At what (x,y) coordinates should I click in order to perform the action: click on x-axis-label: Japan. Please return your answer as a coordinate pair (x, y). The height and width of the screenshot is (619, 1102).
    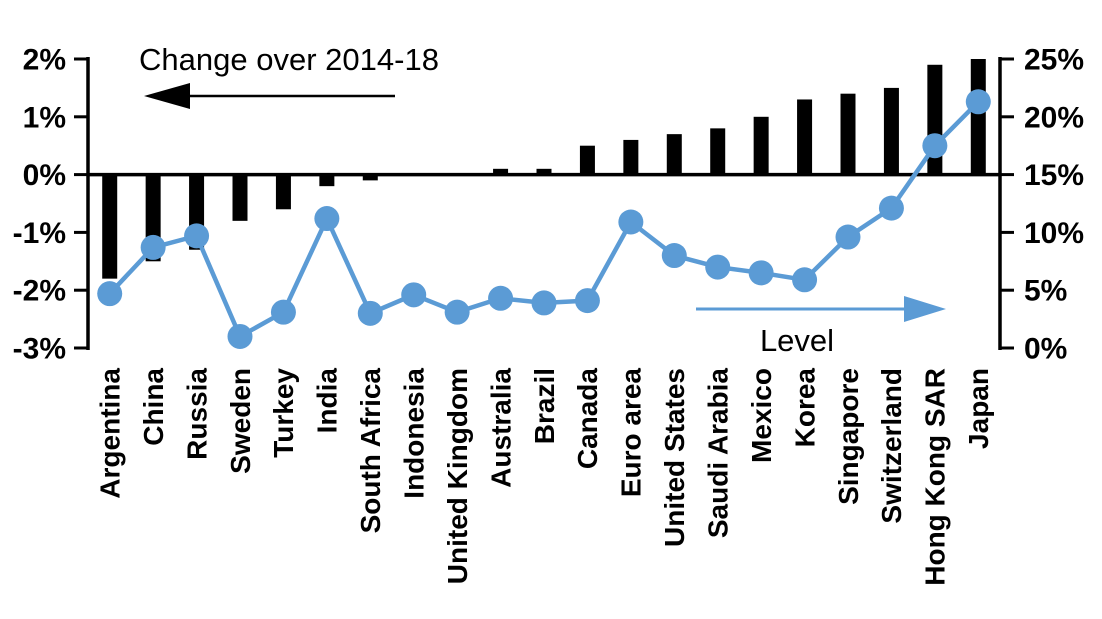
    Looking at the image, I should click on (978, 408).